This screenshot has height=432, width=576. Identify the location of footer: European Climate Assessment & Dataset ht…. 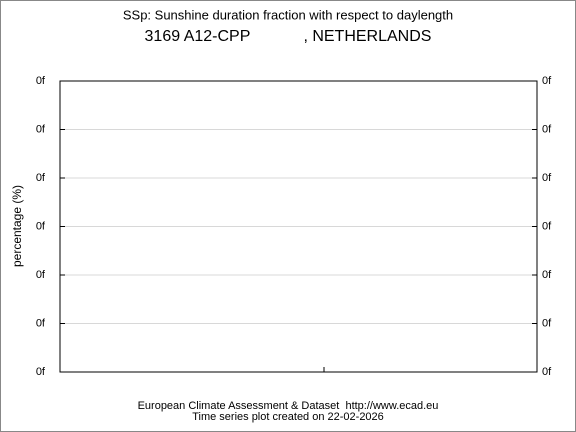
(288, 406).